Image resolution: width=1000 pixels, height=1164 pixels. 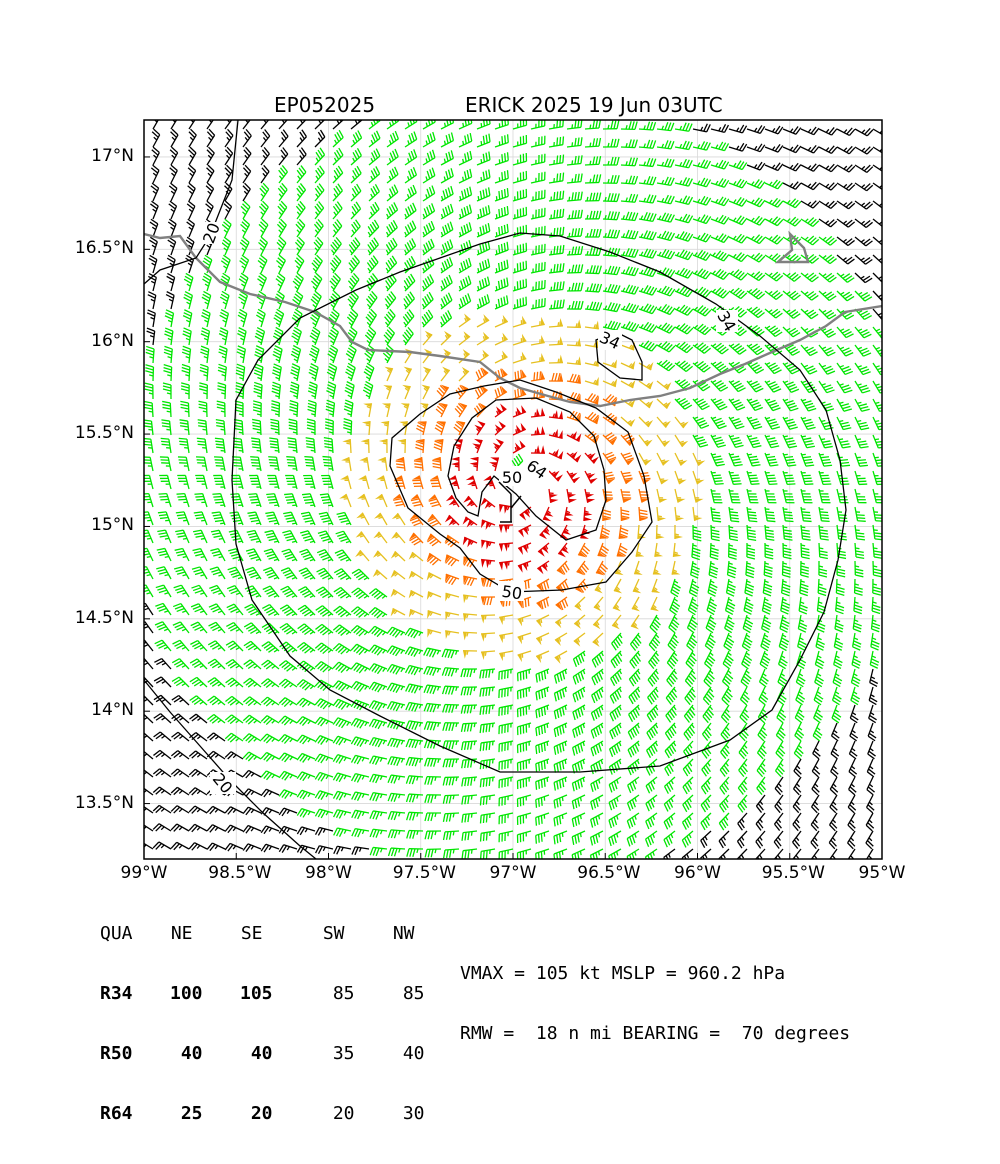 What do you see at coordinates (314, 1054) in the screenshot?
I see `r50-sw: 35` at bounding box center [314, 1054].